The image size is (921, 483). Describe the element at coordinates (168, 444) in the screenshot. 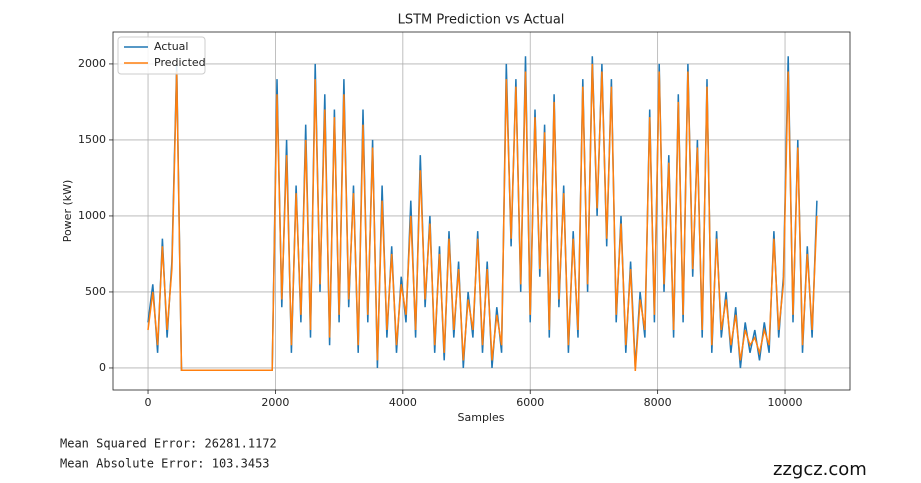

I see `output-line: Mean Squared Error: 26281.1172` at that location.